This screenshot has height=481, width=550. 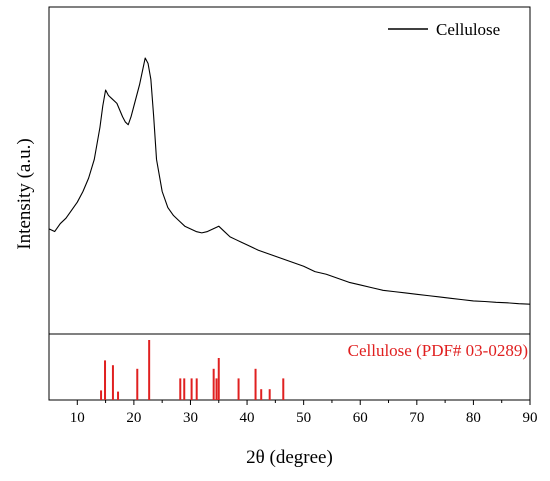 I want to click on x-axis-label: 2θ (degree), so click(x=289, y=457).